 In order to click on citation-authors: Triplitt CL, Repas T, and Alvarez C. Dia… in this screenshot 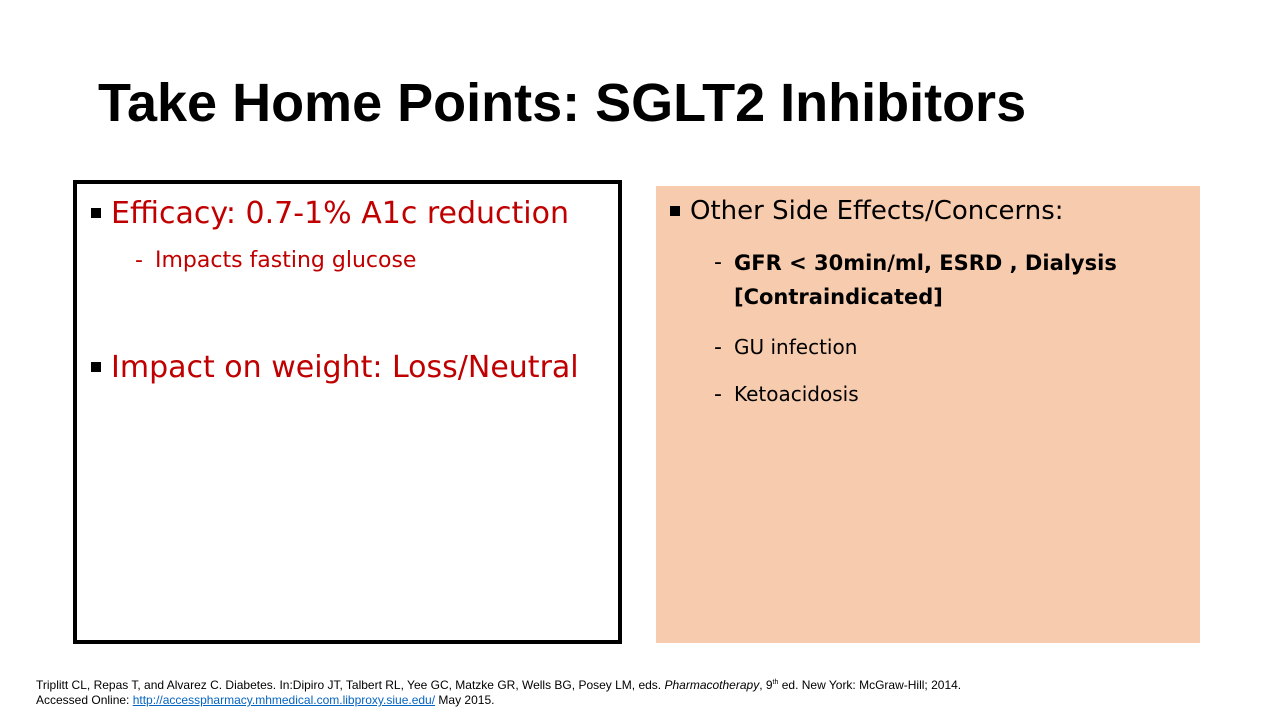, I will do `click(350, 685)`.